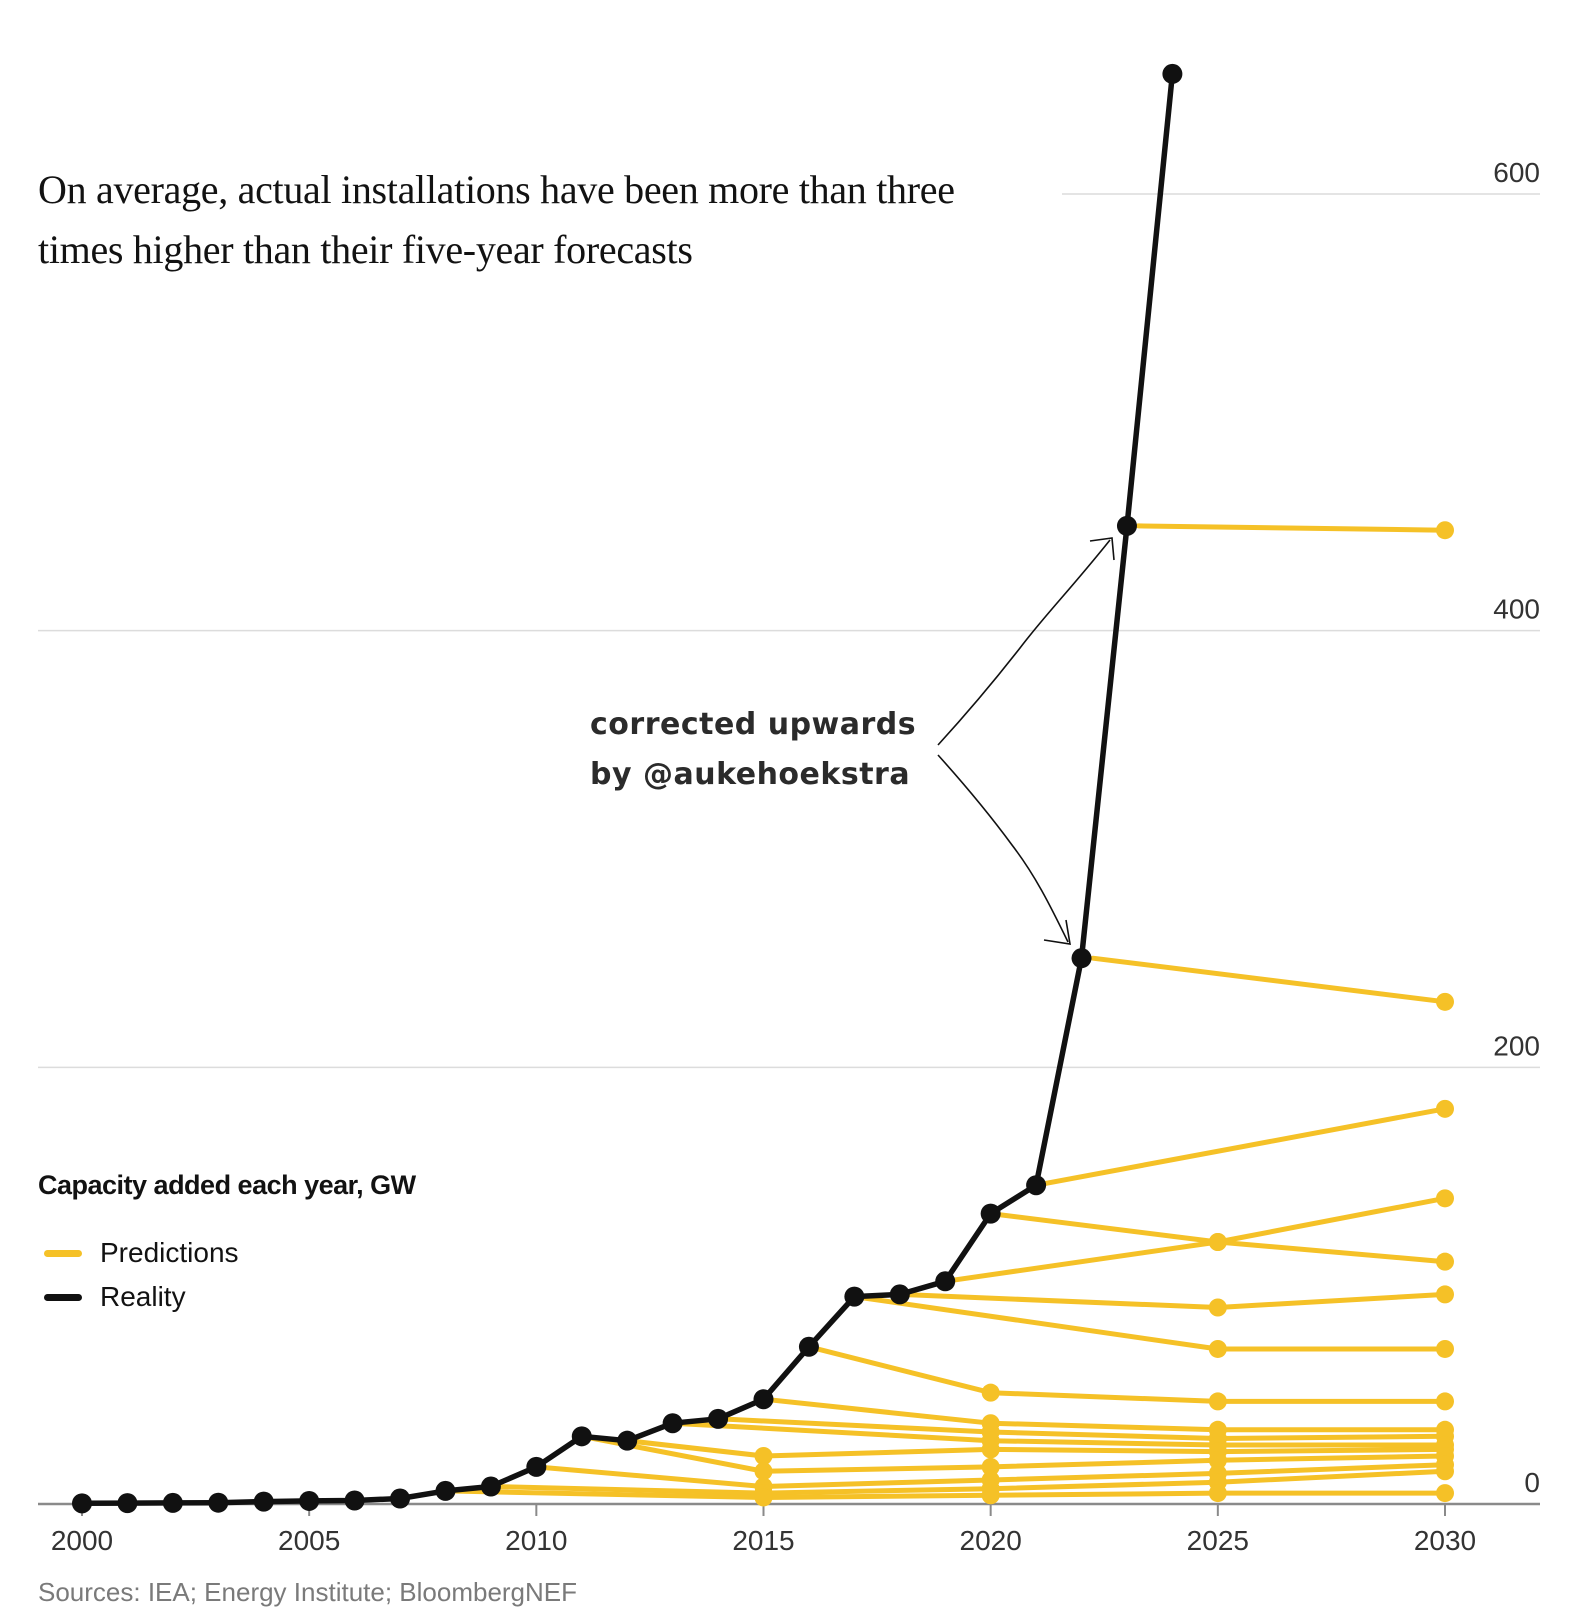 This screenshot has width=1587, height=1624. I want to click on annotation-arrows, so click(1026, 741).